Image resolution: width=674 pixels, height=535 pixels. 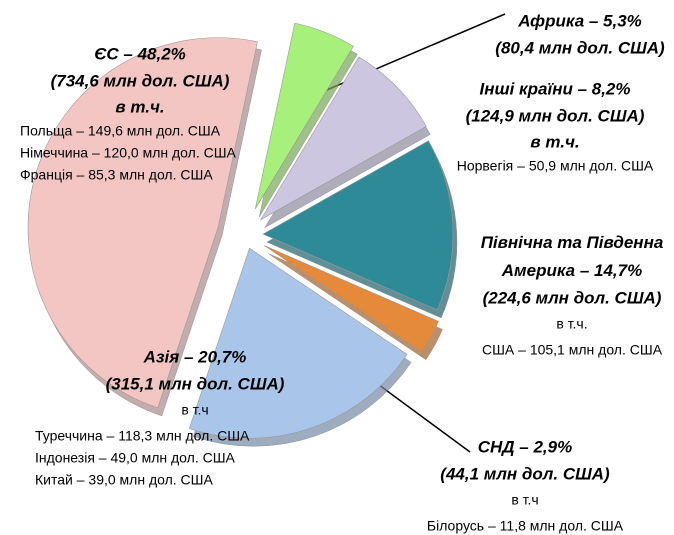 I want to click on slice-detail: Туреччина – 118,3 млн дол. США, so click(x=142, y=436).